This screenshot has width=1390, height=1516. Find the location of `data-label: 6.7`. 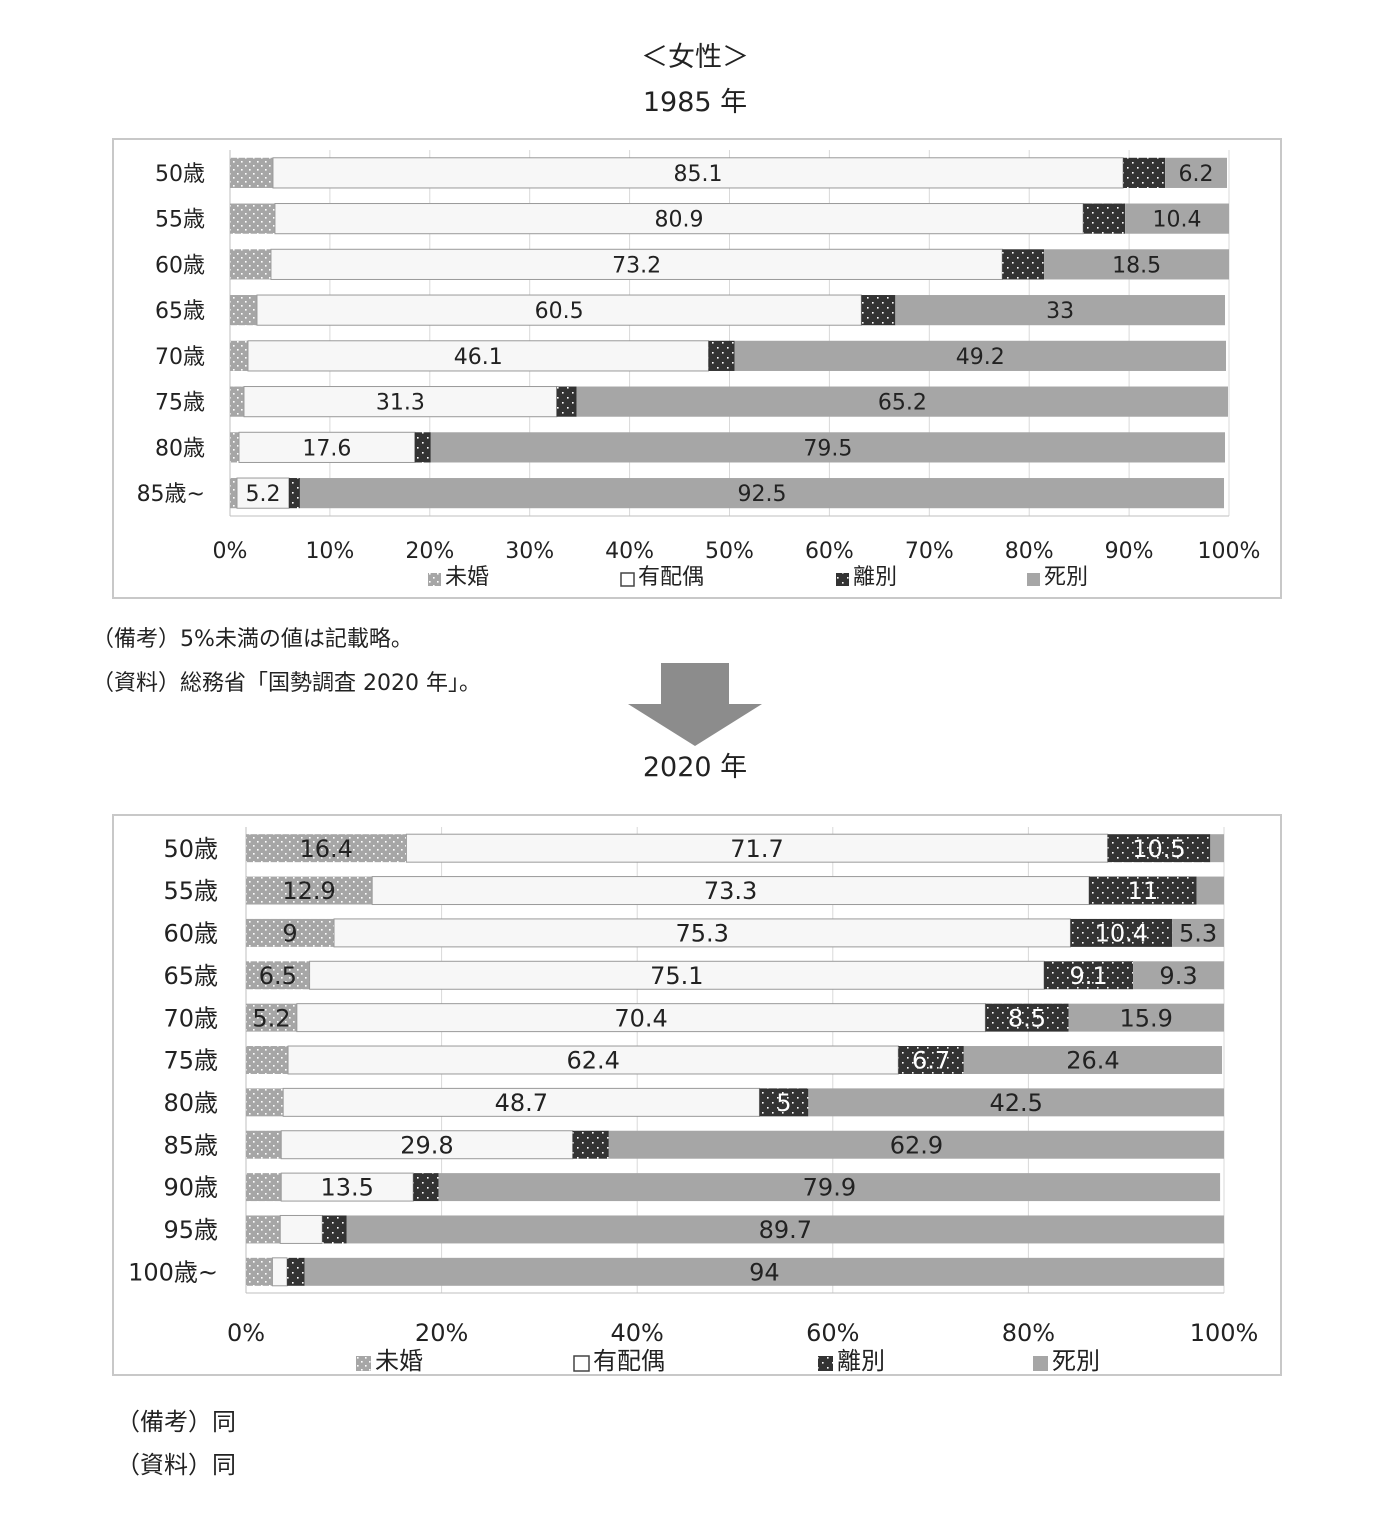

data-label: 6.7 is located at coordinates (931, 1061).